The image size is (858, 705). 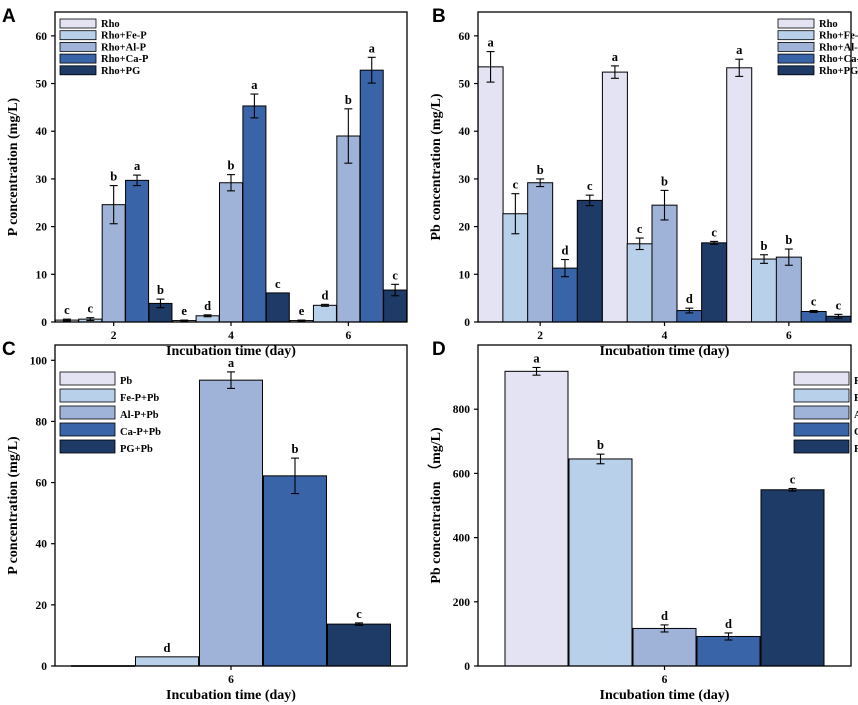 I want to click on significance-label: e, so click(x=302, y=311).